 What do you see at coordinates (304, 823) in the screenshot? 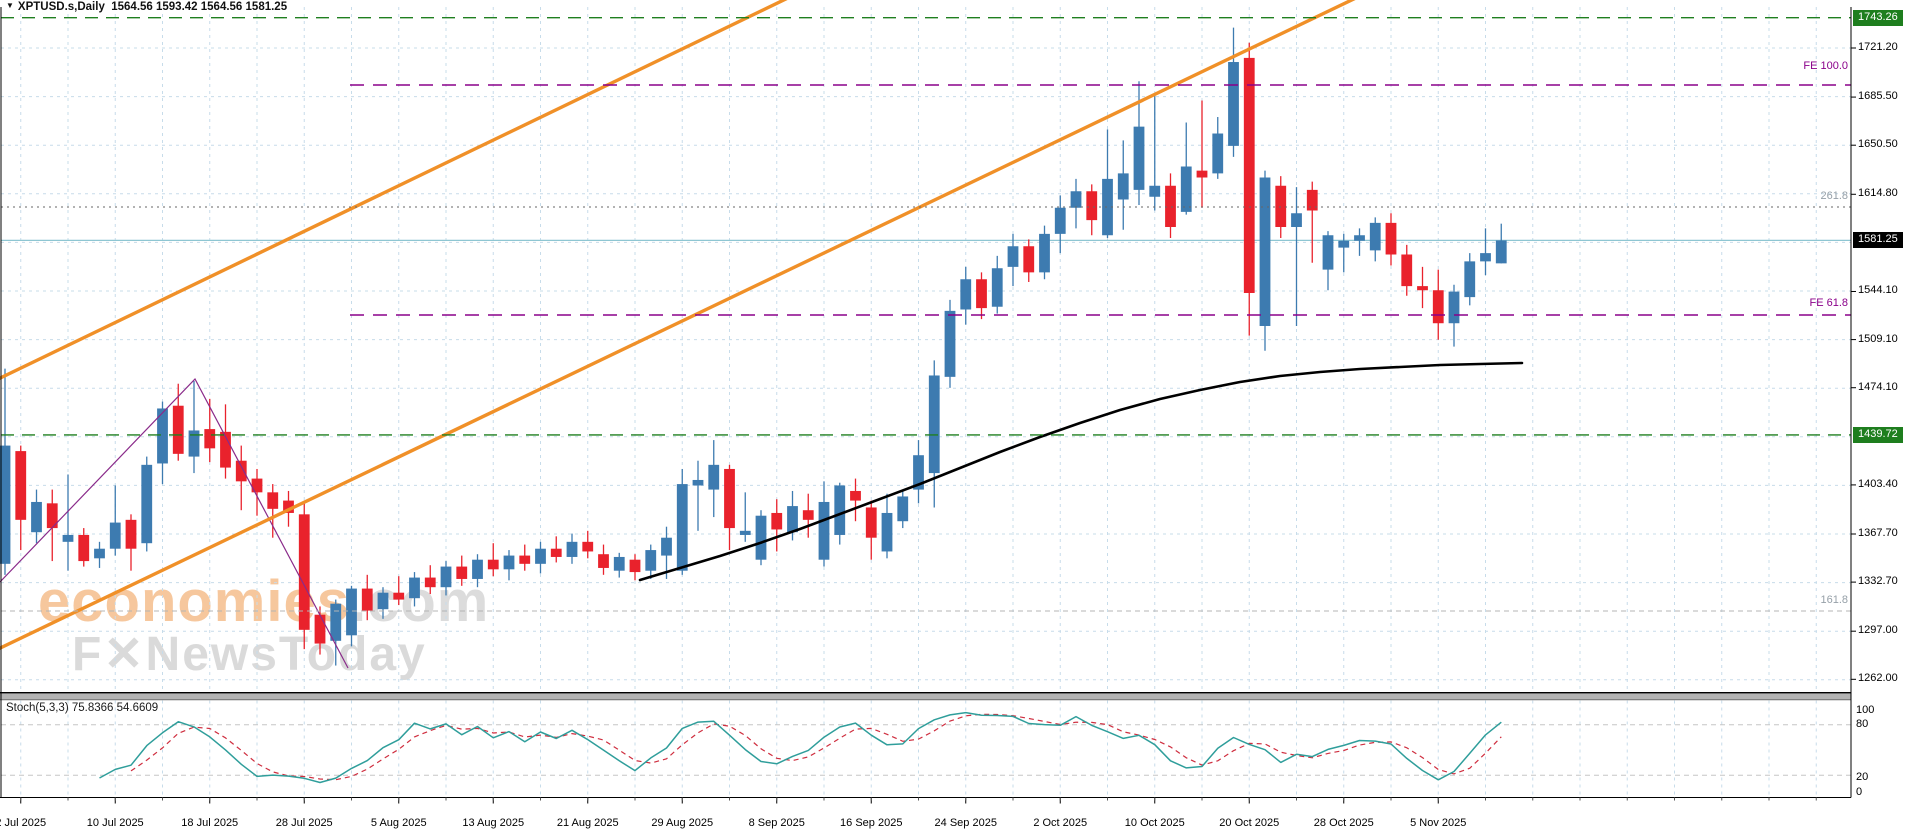
I see `date-axis-label: 28 Jul 2025` at bounding box center [304, 823].